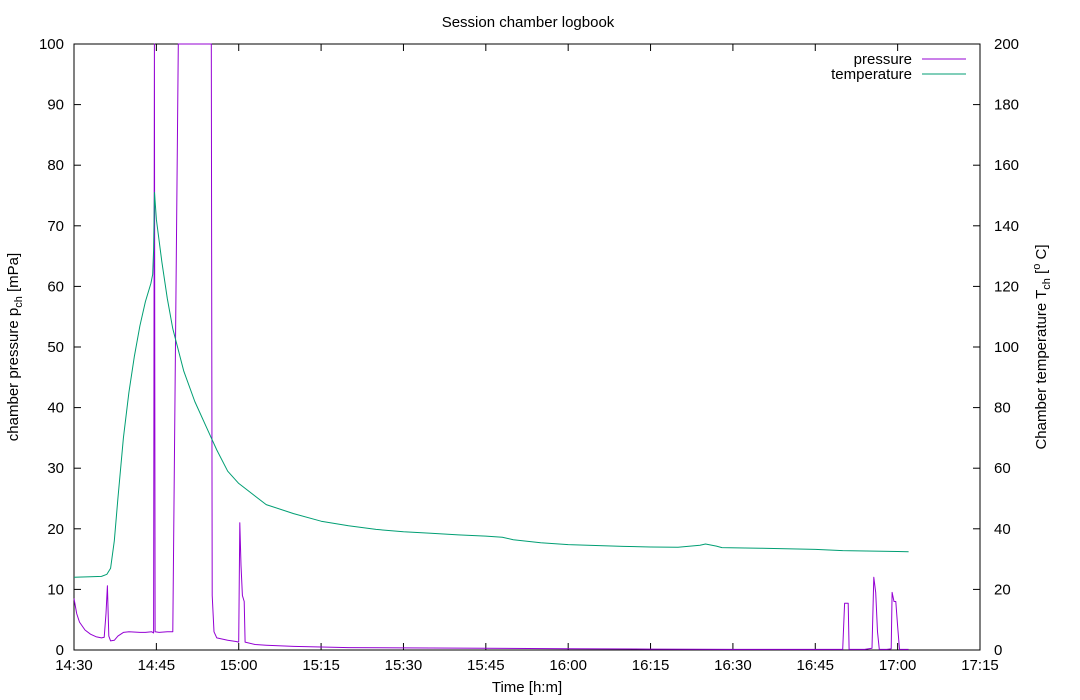 The height and width of the screenshot is (700, 1080). I want to click on y-tick-label: 50, so click(55, 347).